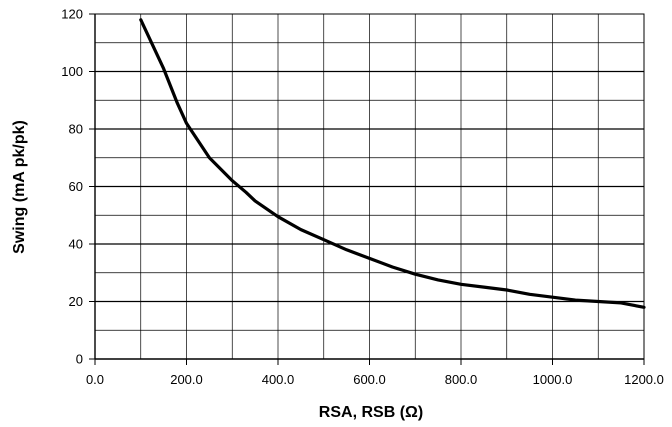 Image resolution: width=672 pixels, height=427 pixels. What do you see at coordinates (371, 412) in the screenshot?
I see `x-axis-label: RSA, RSB (Ω)` at bounding box center [371, 412].